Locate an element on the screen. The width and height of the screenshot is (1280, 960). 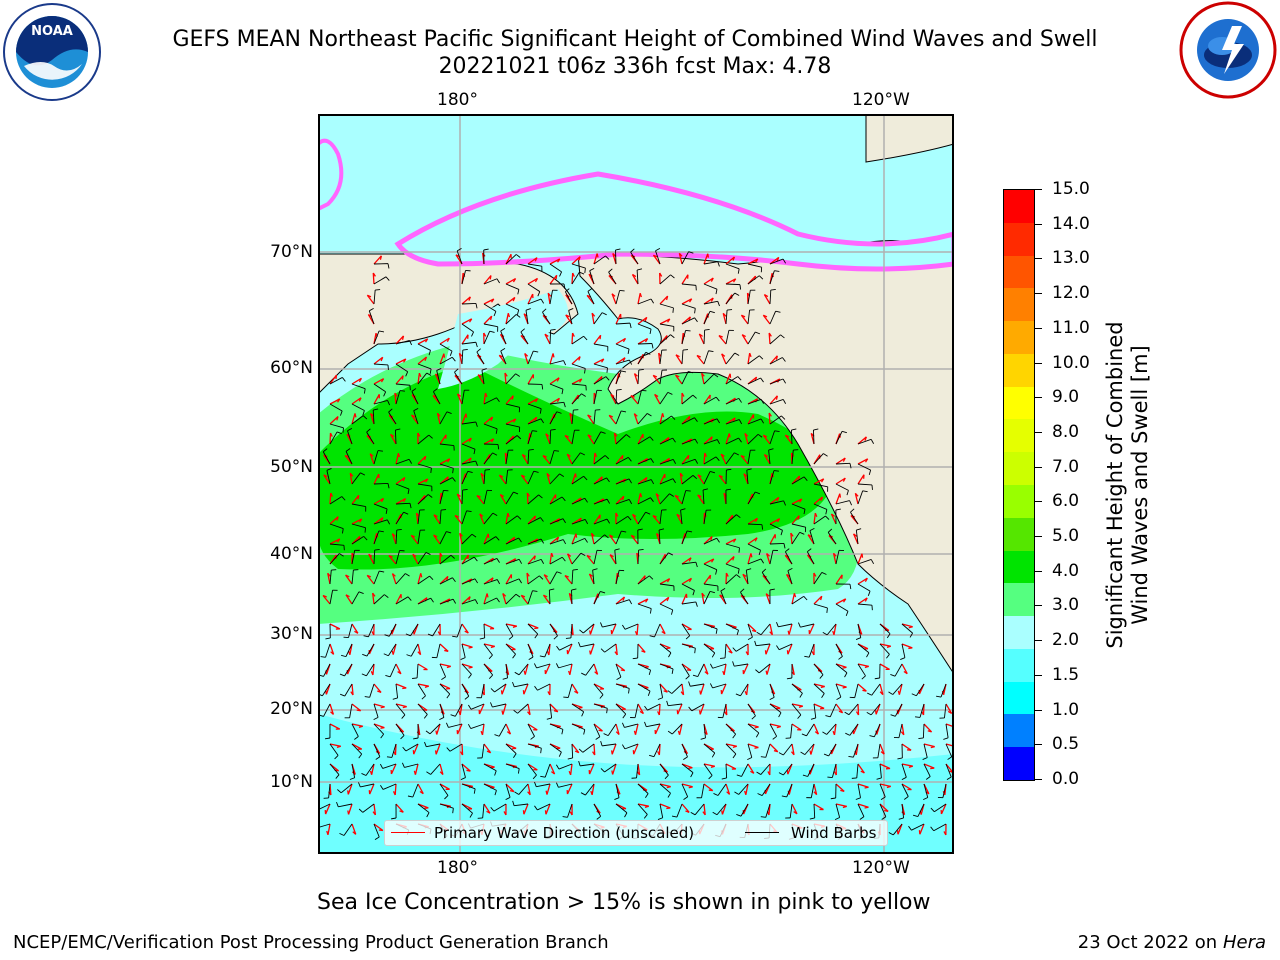
colorbar-segment is located at coordinates (1019, 207).